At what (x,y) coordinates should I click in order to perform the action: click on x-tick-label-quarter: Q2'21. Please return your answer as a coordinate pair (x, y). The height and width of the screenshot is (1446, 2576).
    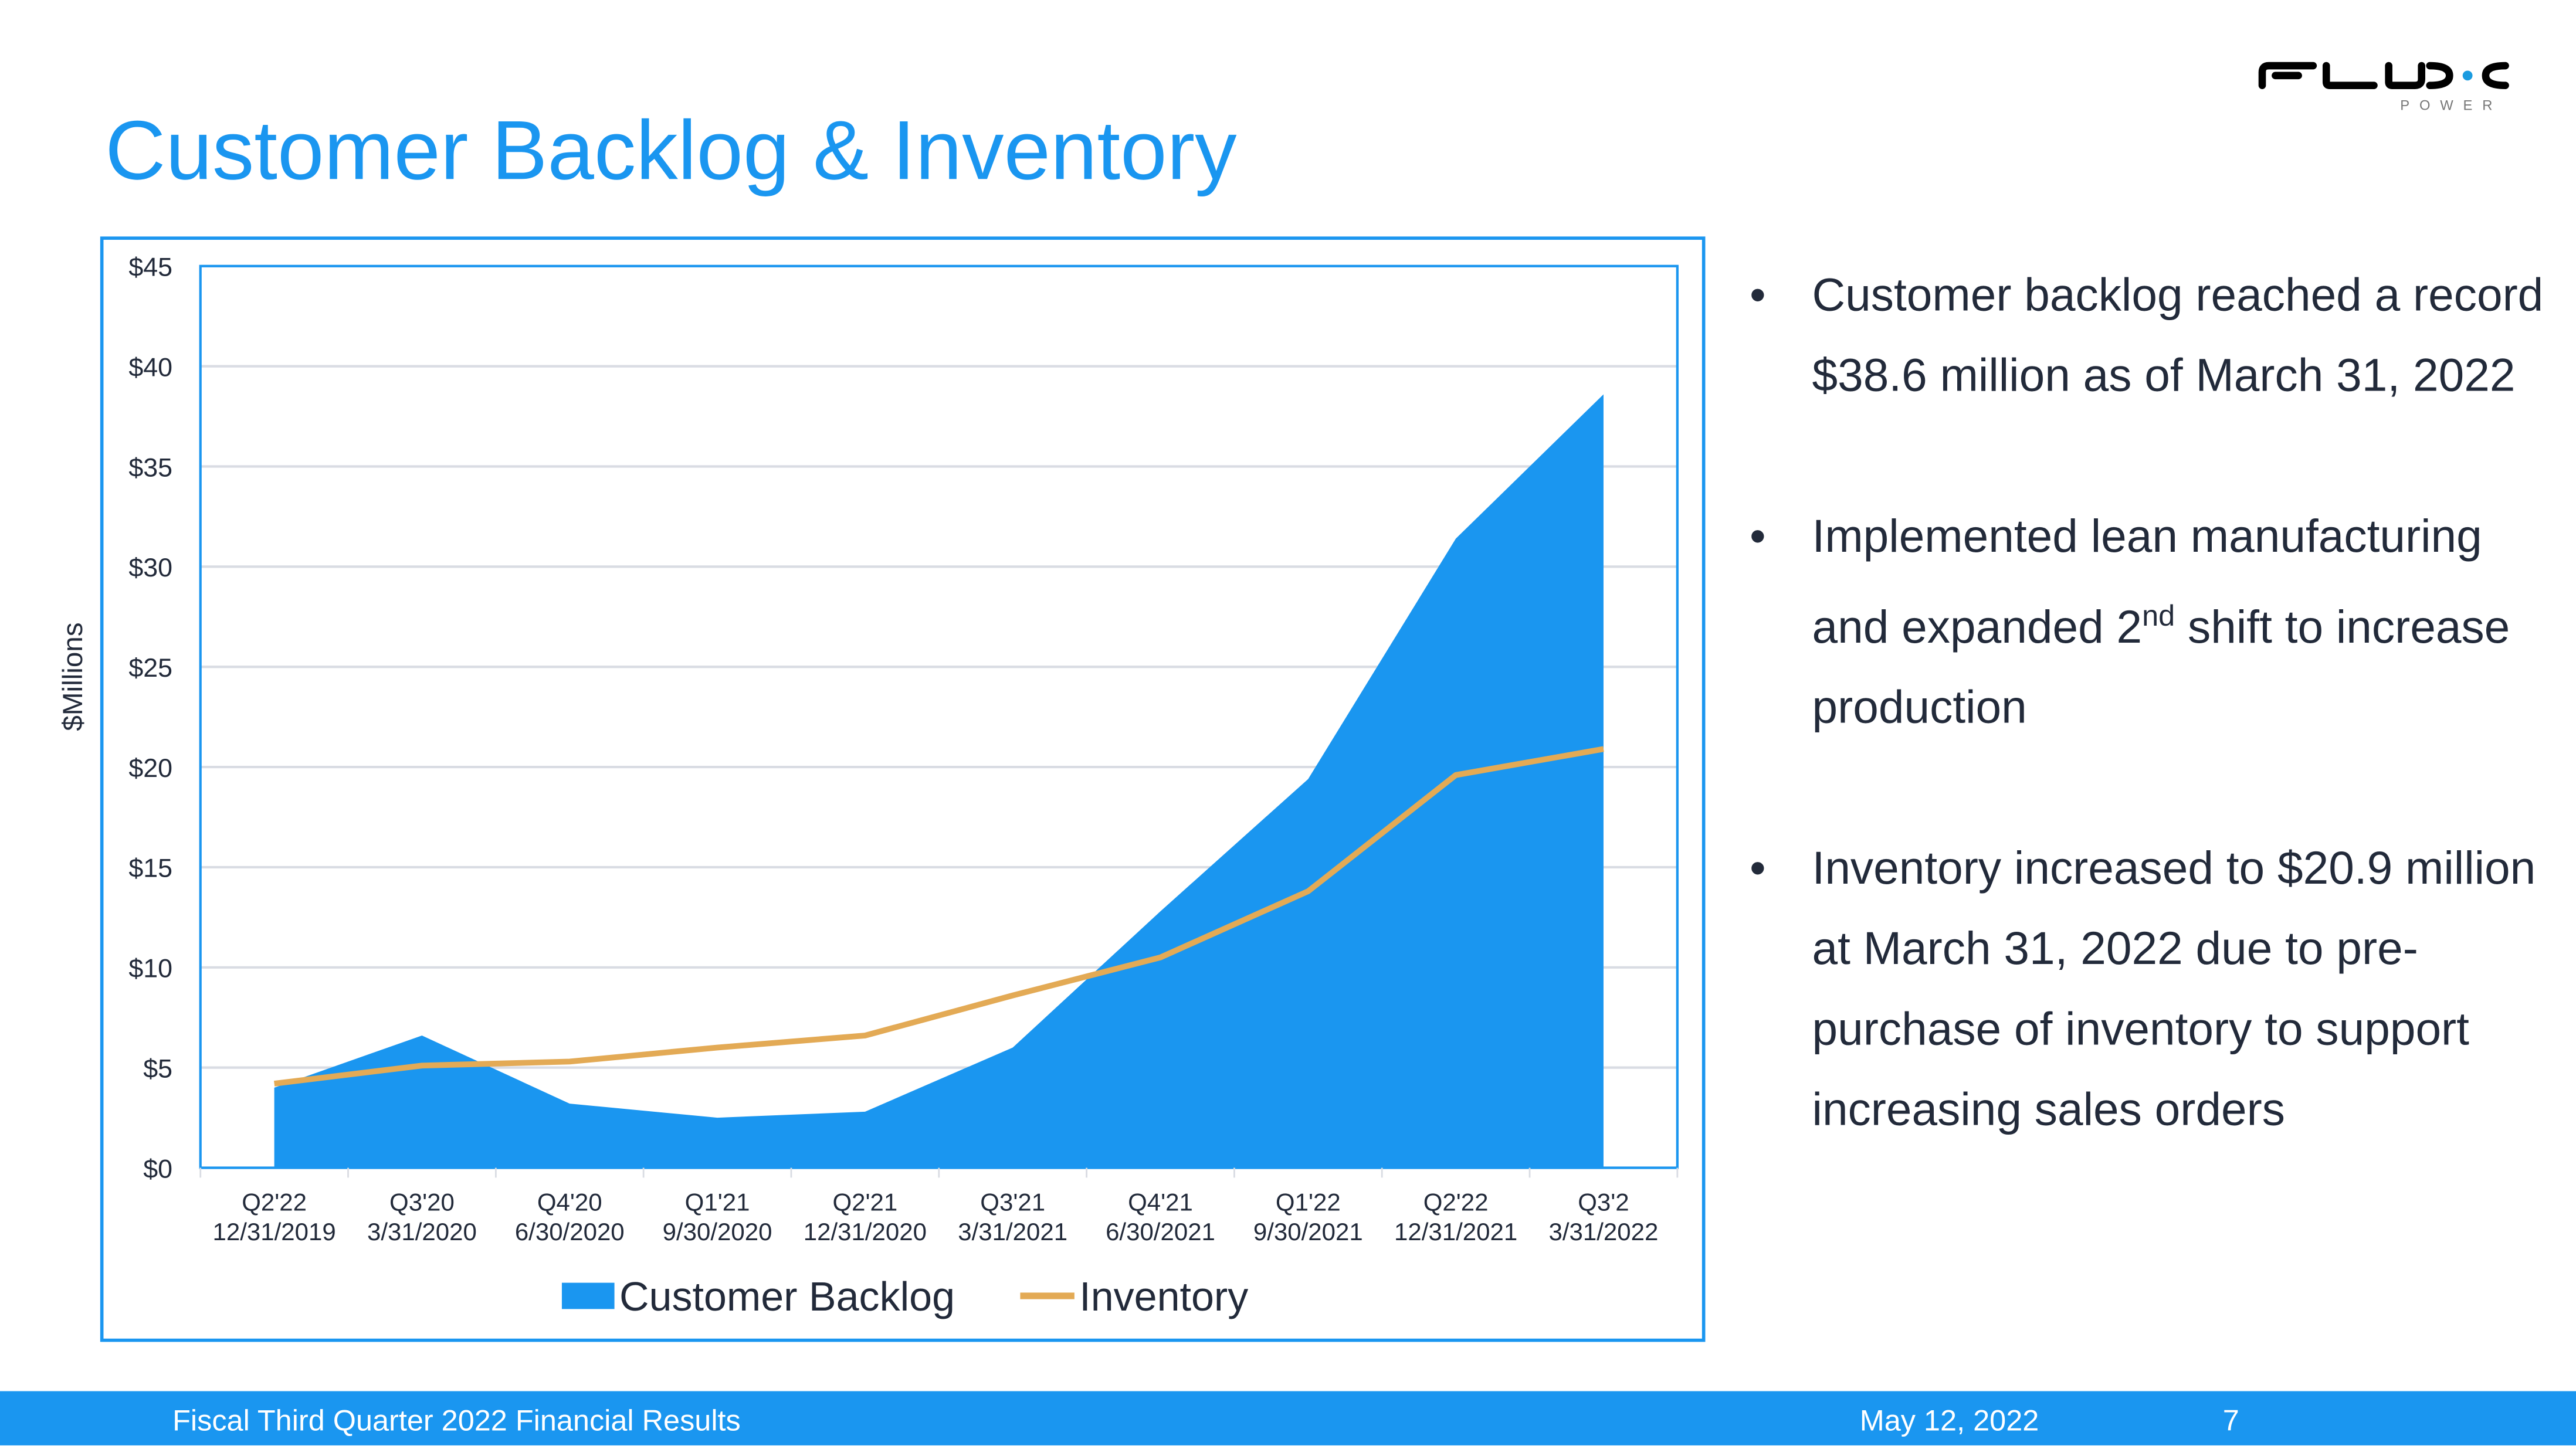
    Looking at the image, I should click on (864, 1202).